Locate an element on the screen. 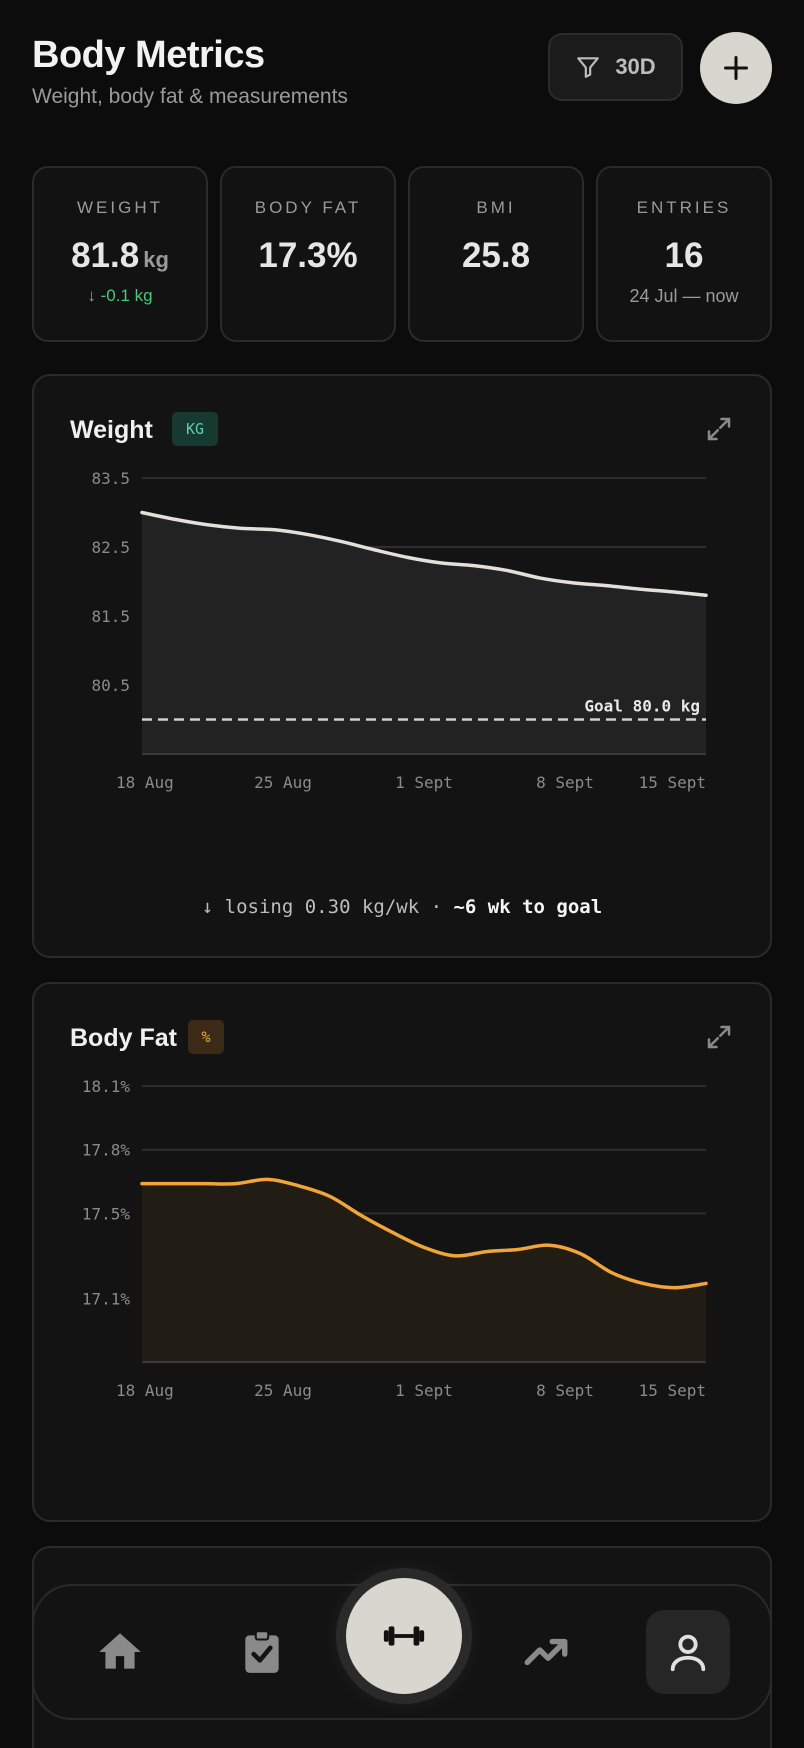 The image size is (804, 1748). unit-tag: KG is located at coordinates (195, 429).